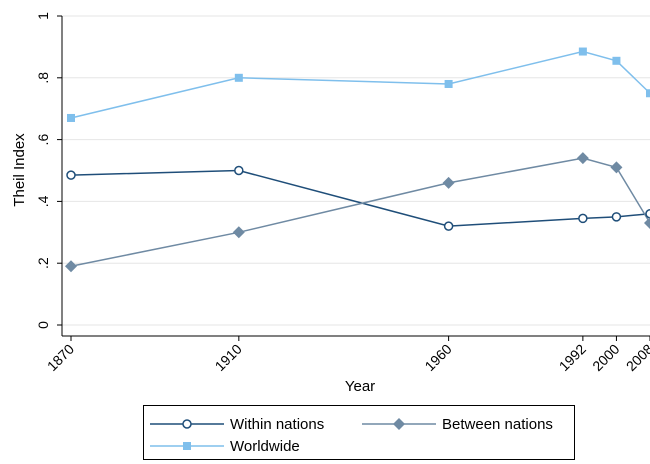 The height and width of the screenshot is (464, 650). Describe the element at coordinates (187, 446) in the screenshot. I see `legend-symbol-worldwide` at that location.